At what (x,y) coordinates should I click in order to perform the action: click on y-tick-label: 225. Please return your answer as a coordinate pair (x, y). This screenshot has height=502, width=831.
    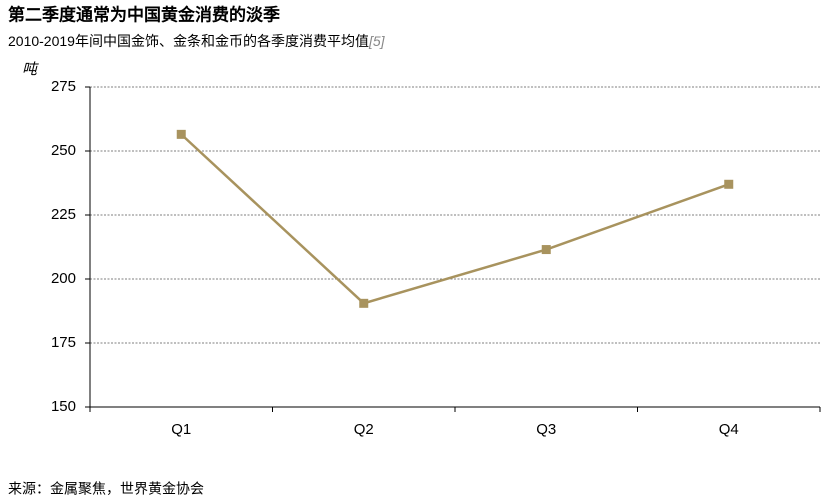
    Looking at the image, I should click on (63, 214).